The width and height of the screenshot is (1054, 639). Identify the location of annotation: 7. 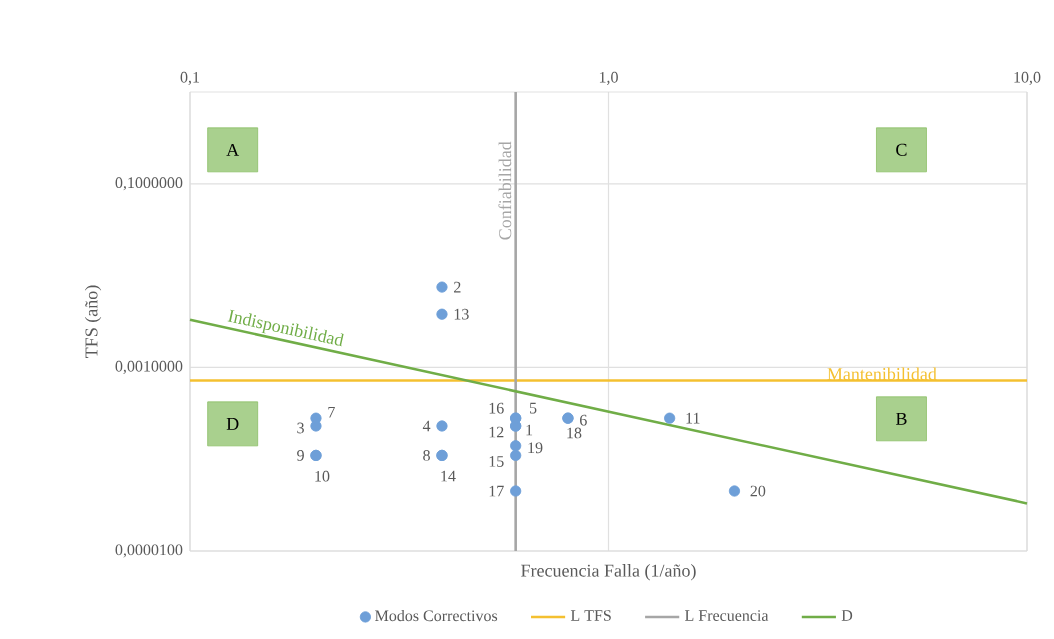
(331, 412).